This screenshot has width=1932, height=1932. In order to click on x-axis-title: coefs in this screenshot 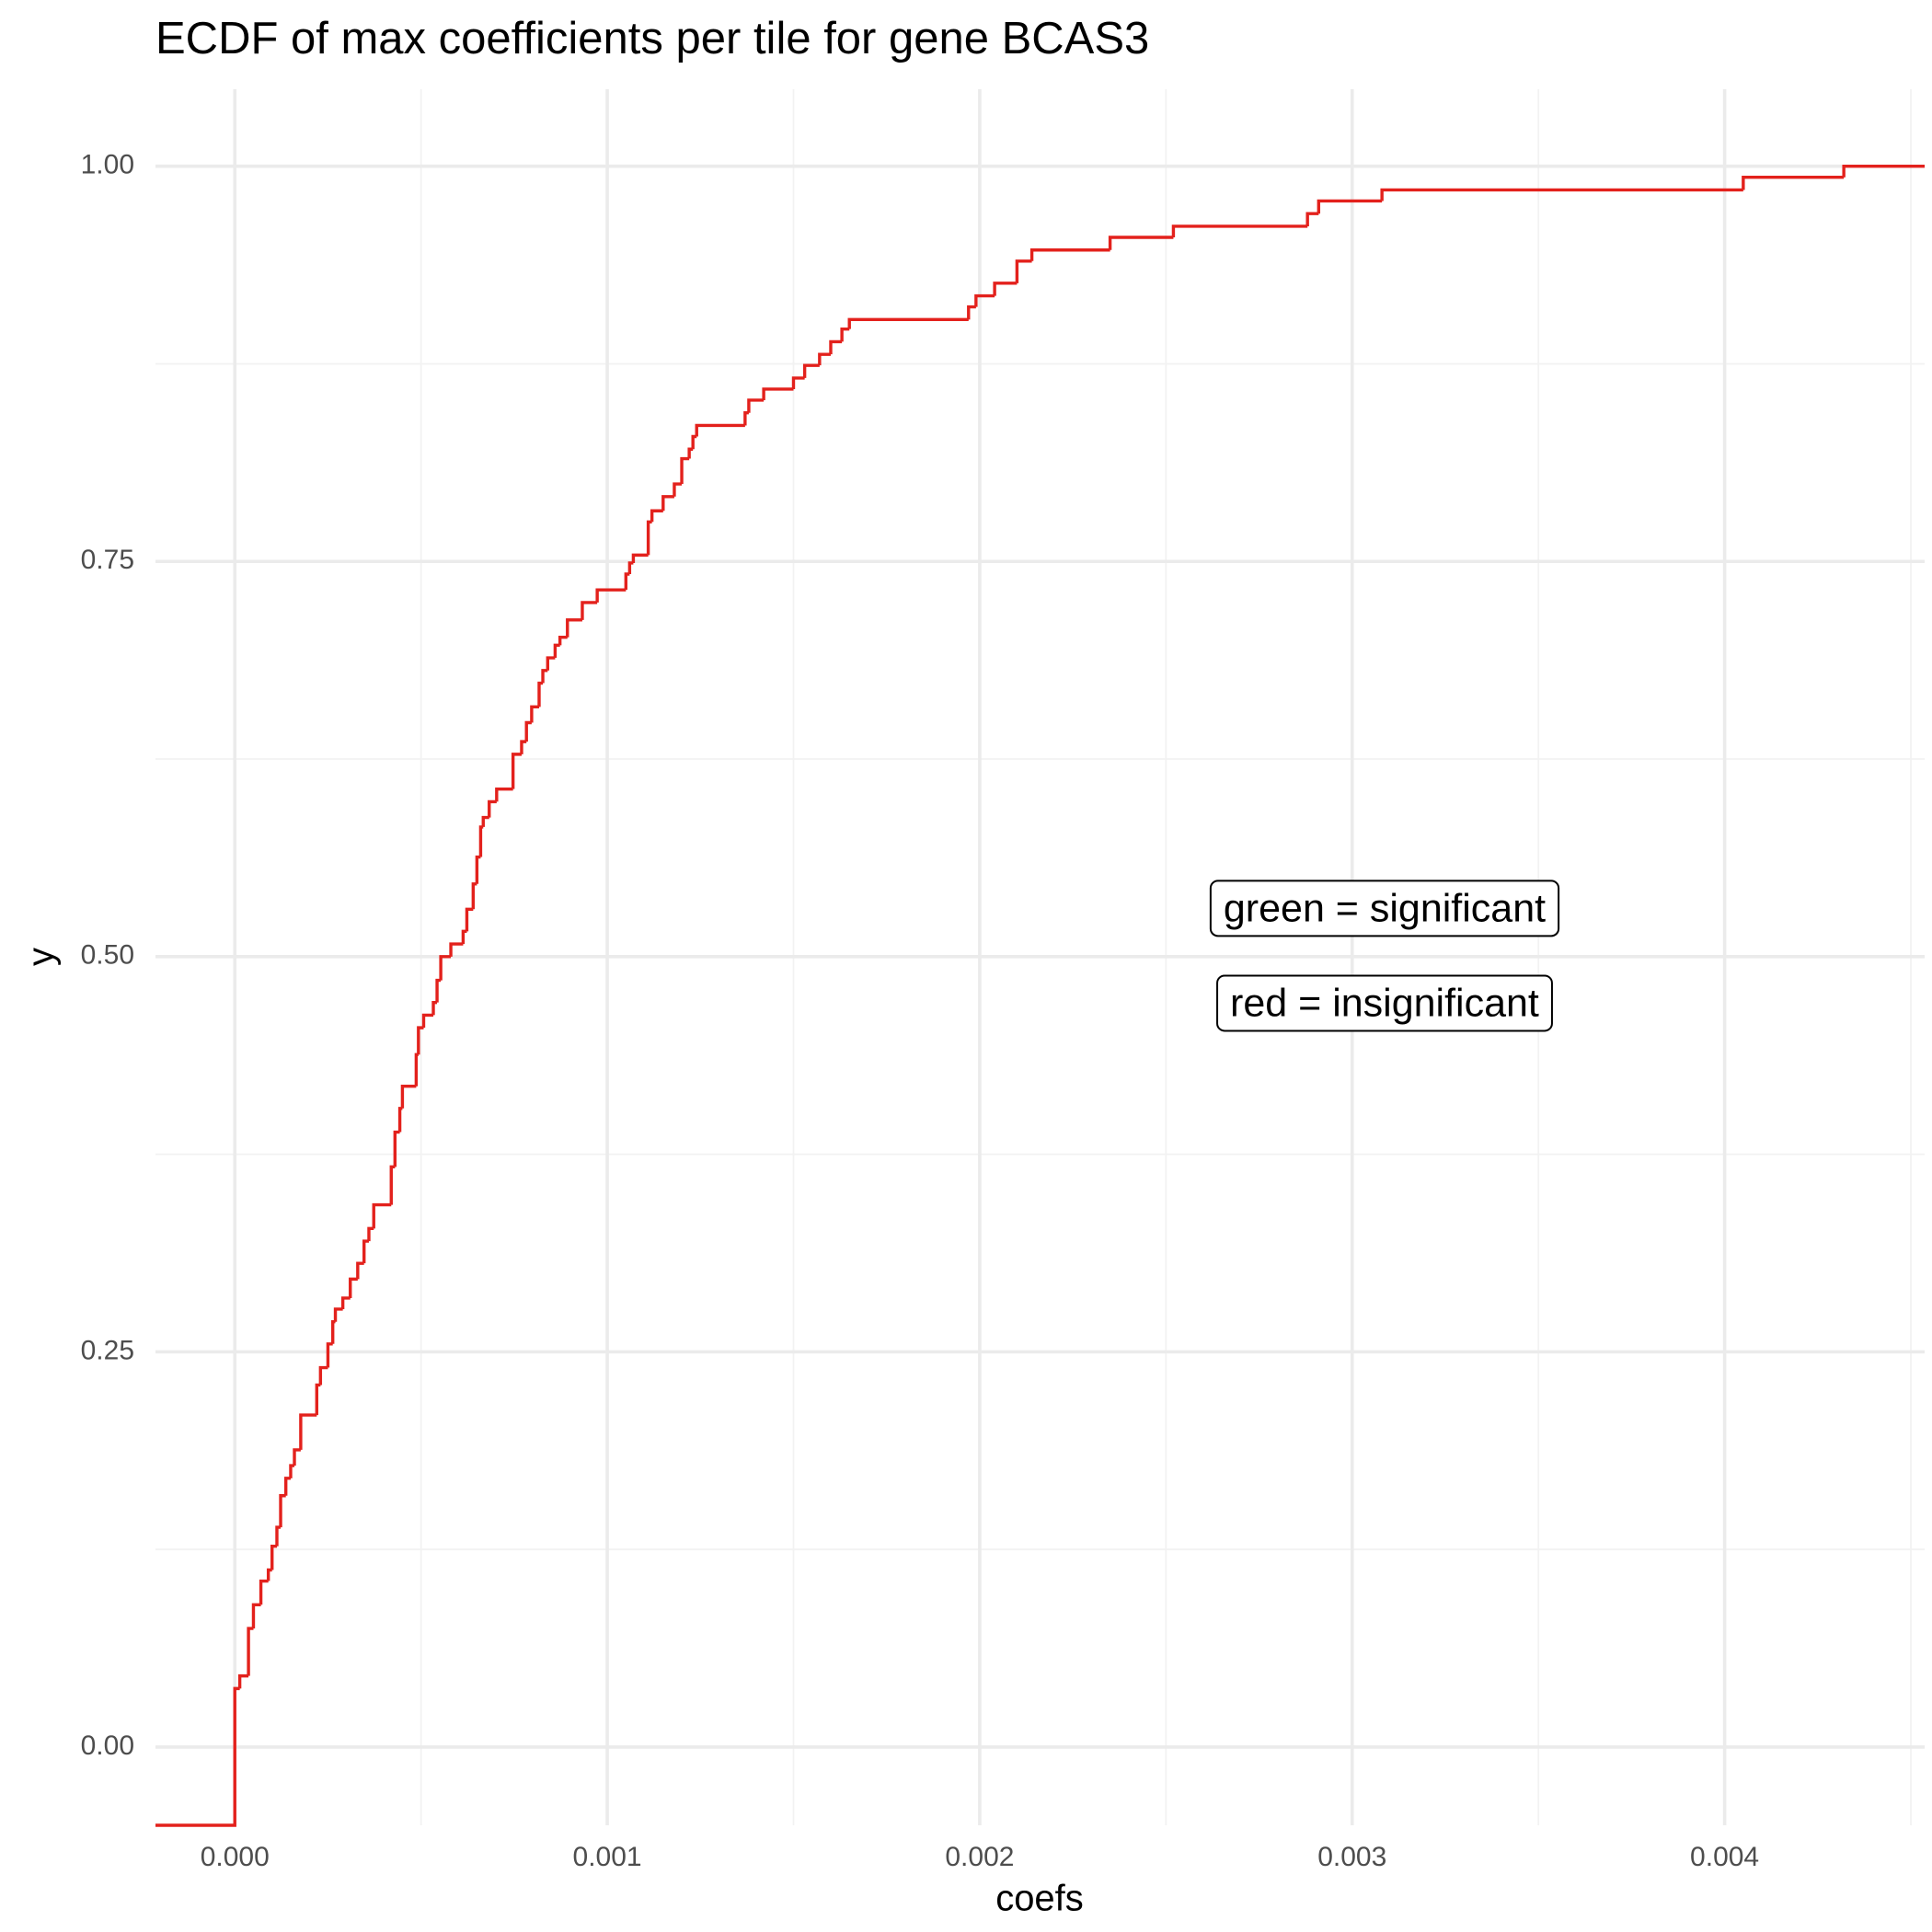, I will do `click(1039, 1899)`.